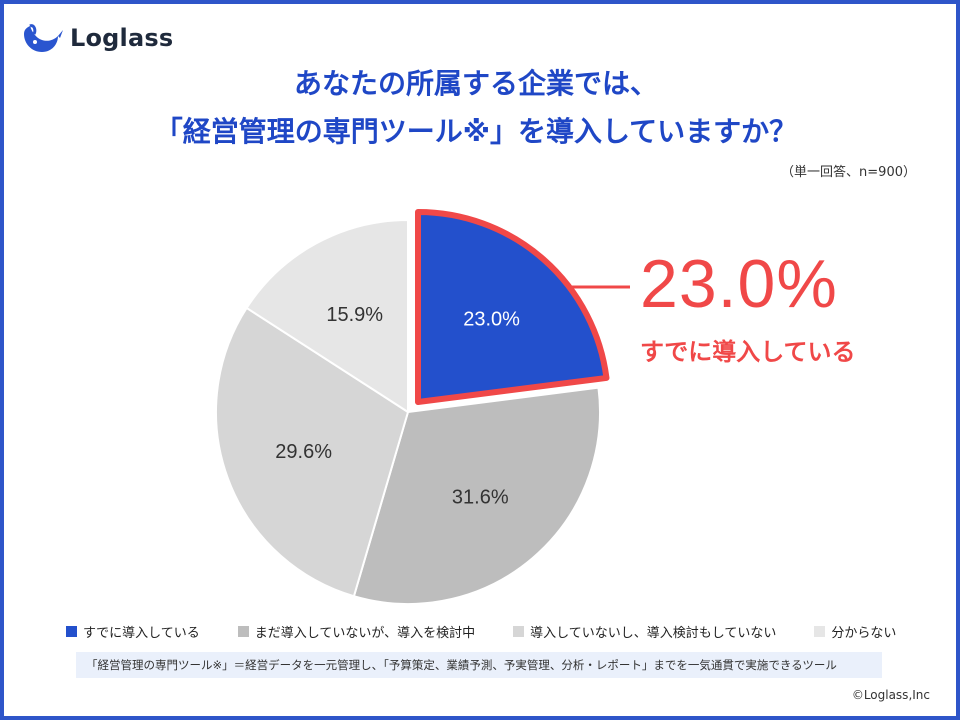 This screenshot has width=960, height=720. I want to click on page-title-line1: あなたの所属する企業では、, so click(475, 83).